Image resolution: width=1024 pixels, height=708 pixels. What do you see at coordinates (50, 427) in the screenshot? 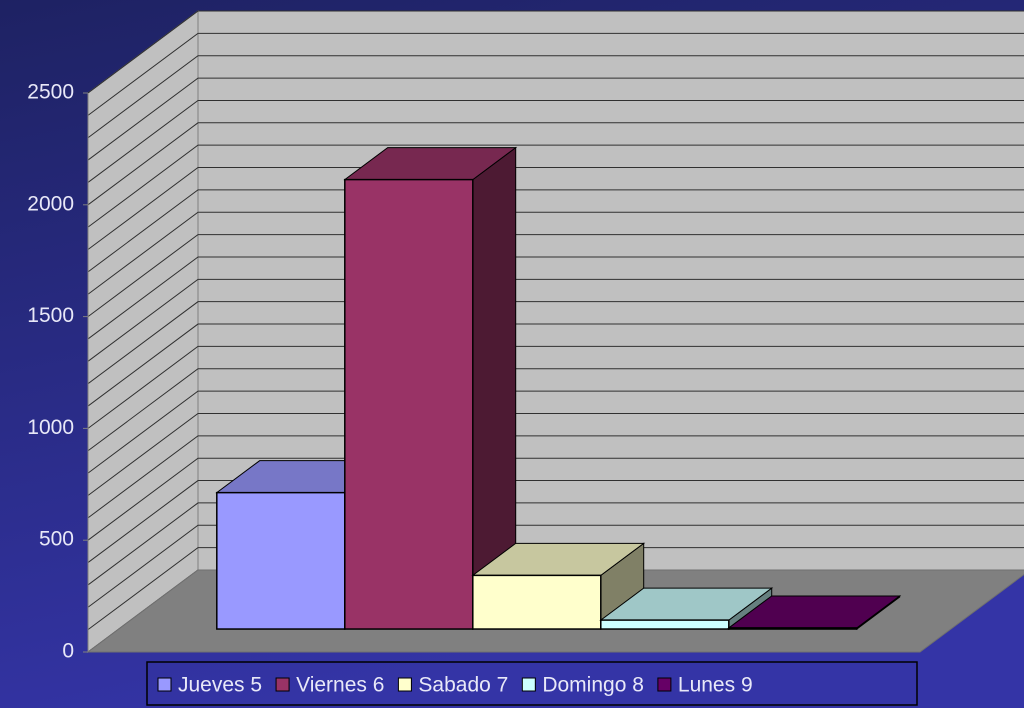
I see `y-tick-label: 1000` at bounding box center [50, 427].